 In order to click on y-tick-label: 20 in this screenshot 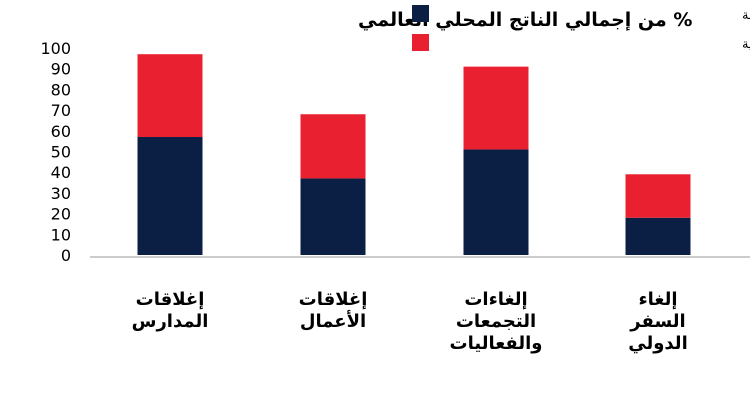, I will do `click(61, 214)`.